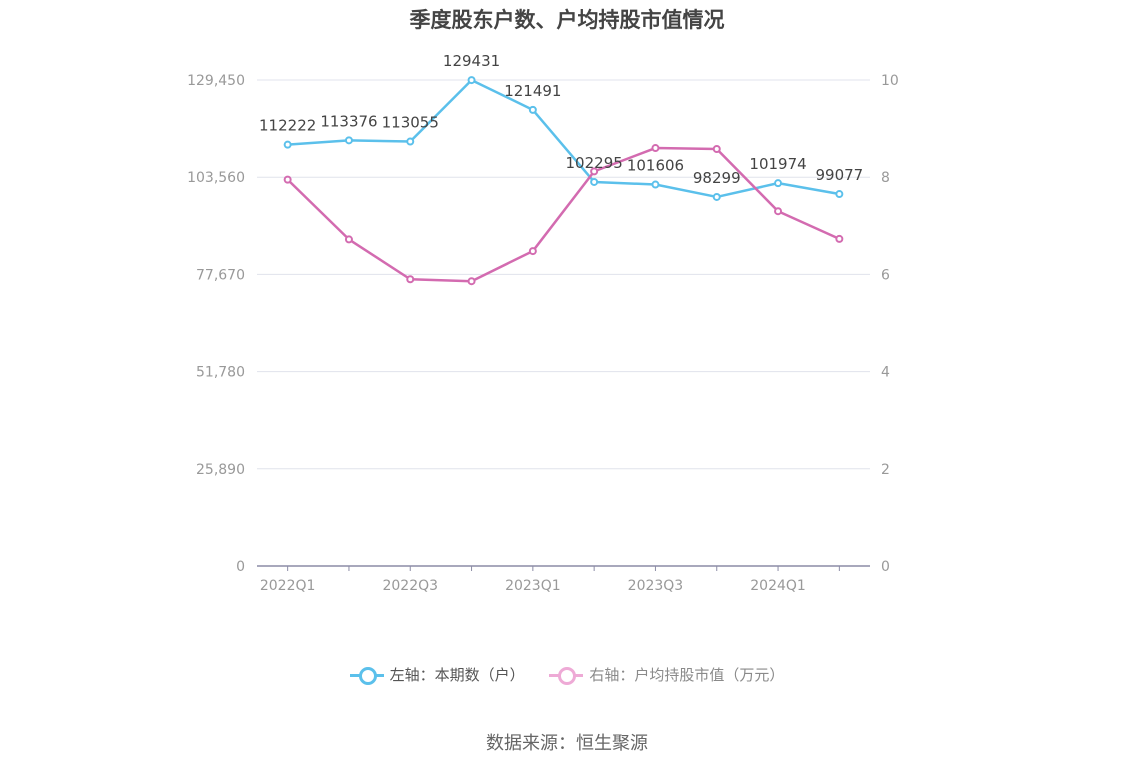 The width and height of the screenshot is (1134, 766). I want to click on legend-label-households: 左轴：本期数（户）, so click(457, 675).